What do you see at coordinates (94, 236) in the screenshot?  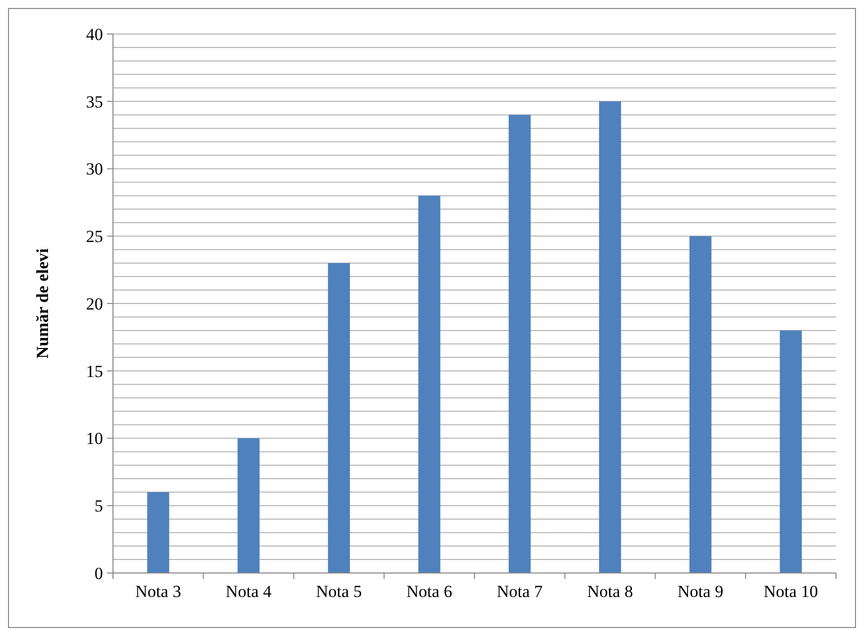 I see `y-tick-label: 25` at bounding box center [94, 236].